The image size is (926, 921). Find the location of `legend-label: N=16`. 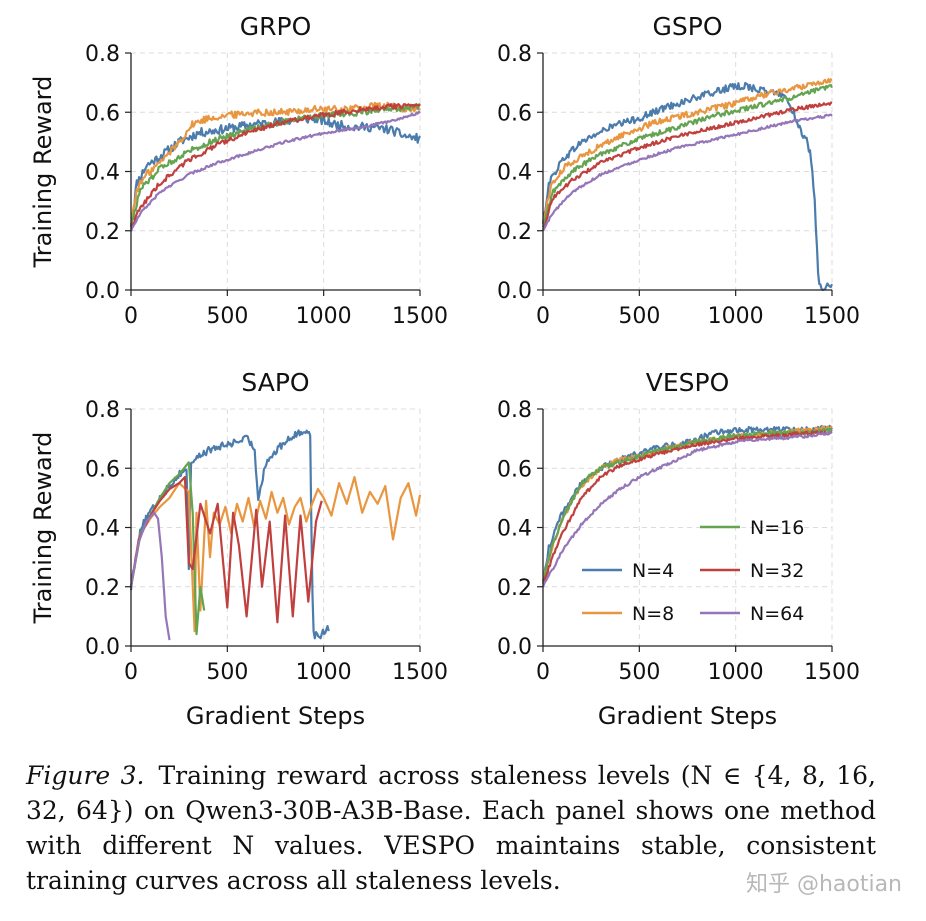

legend-label: N=16 is located at coordinates (777, 528).